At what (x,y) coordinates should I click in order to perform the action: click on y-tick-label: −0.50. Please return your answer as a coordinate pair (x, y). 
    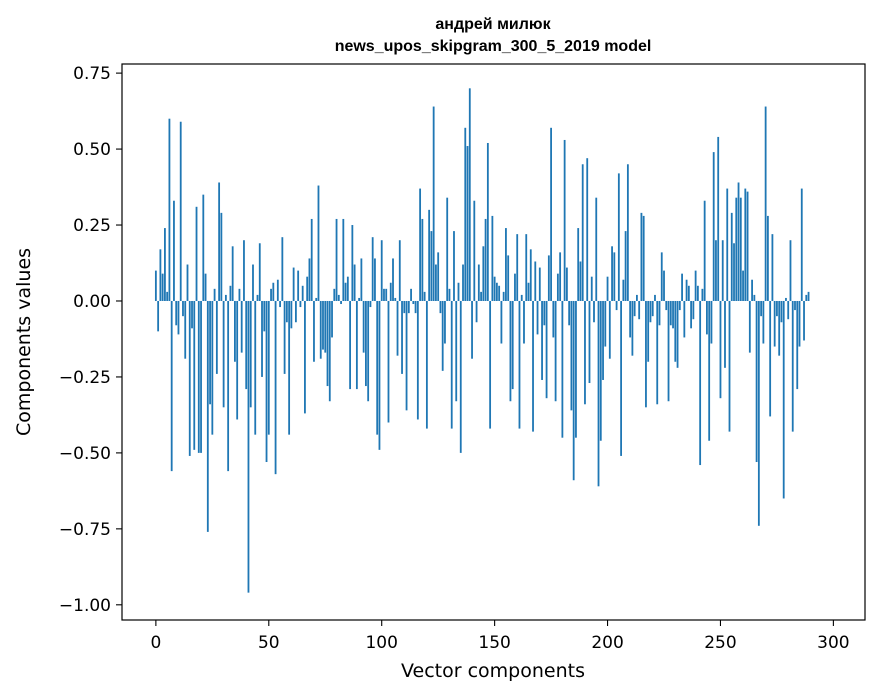
    Looking at the image, I should click on (85, 454).